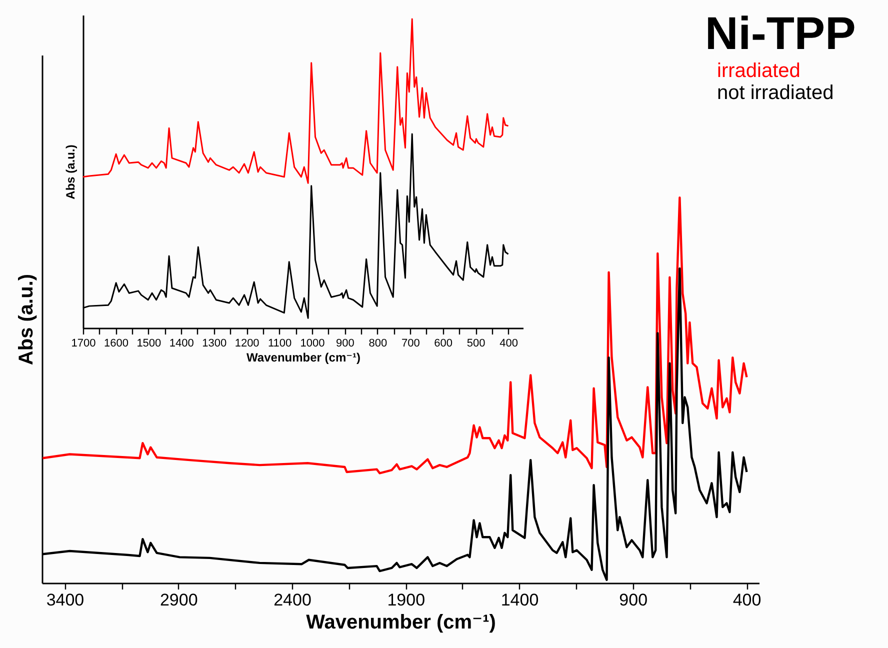 Image resolution: width=888 pixels, height=648 pixels. Describe the element at coordinates (280, 344) in the screenshot. I see `x-tick-label: 1100` at that location.